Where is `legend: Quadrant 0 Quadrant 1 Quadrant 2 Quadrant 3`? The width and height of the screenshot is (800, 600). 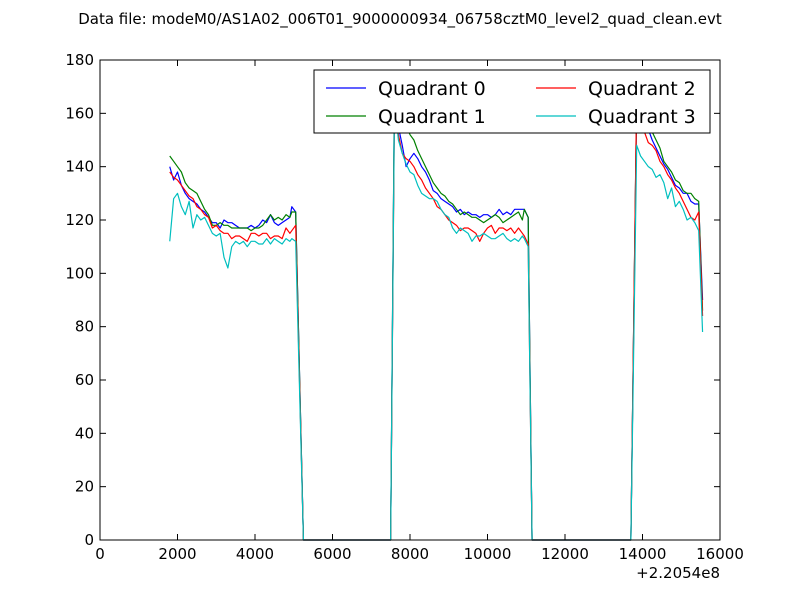 legend: Quadrant 0 Quadrant 1 Quadrant 2 Quadrant 3 is located at coordinates (512, 101).